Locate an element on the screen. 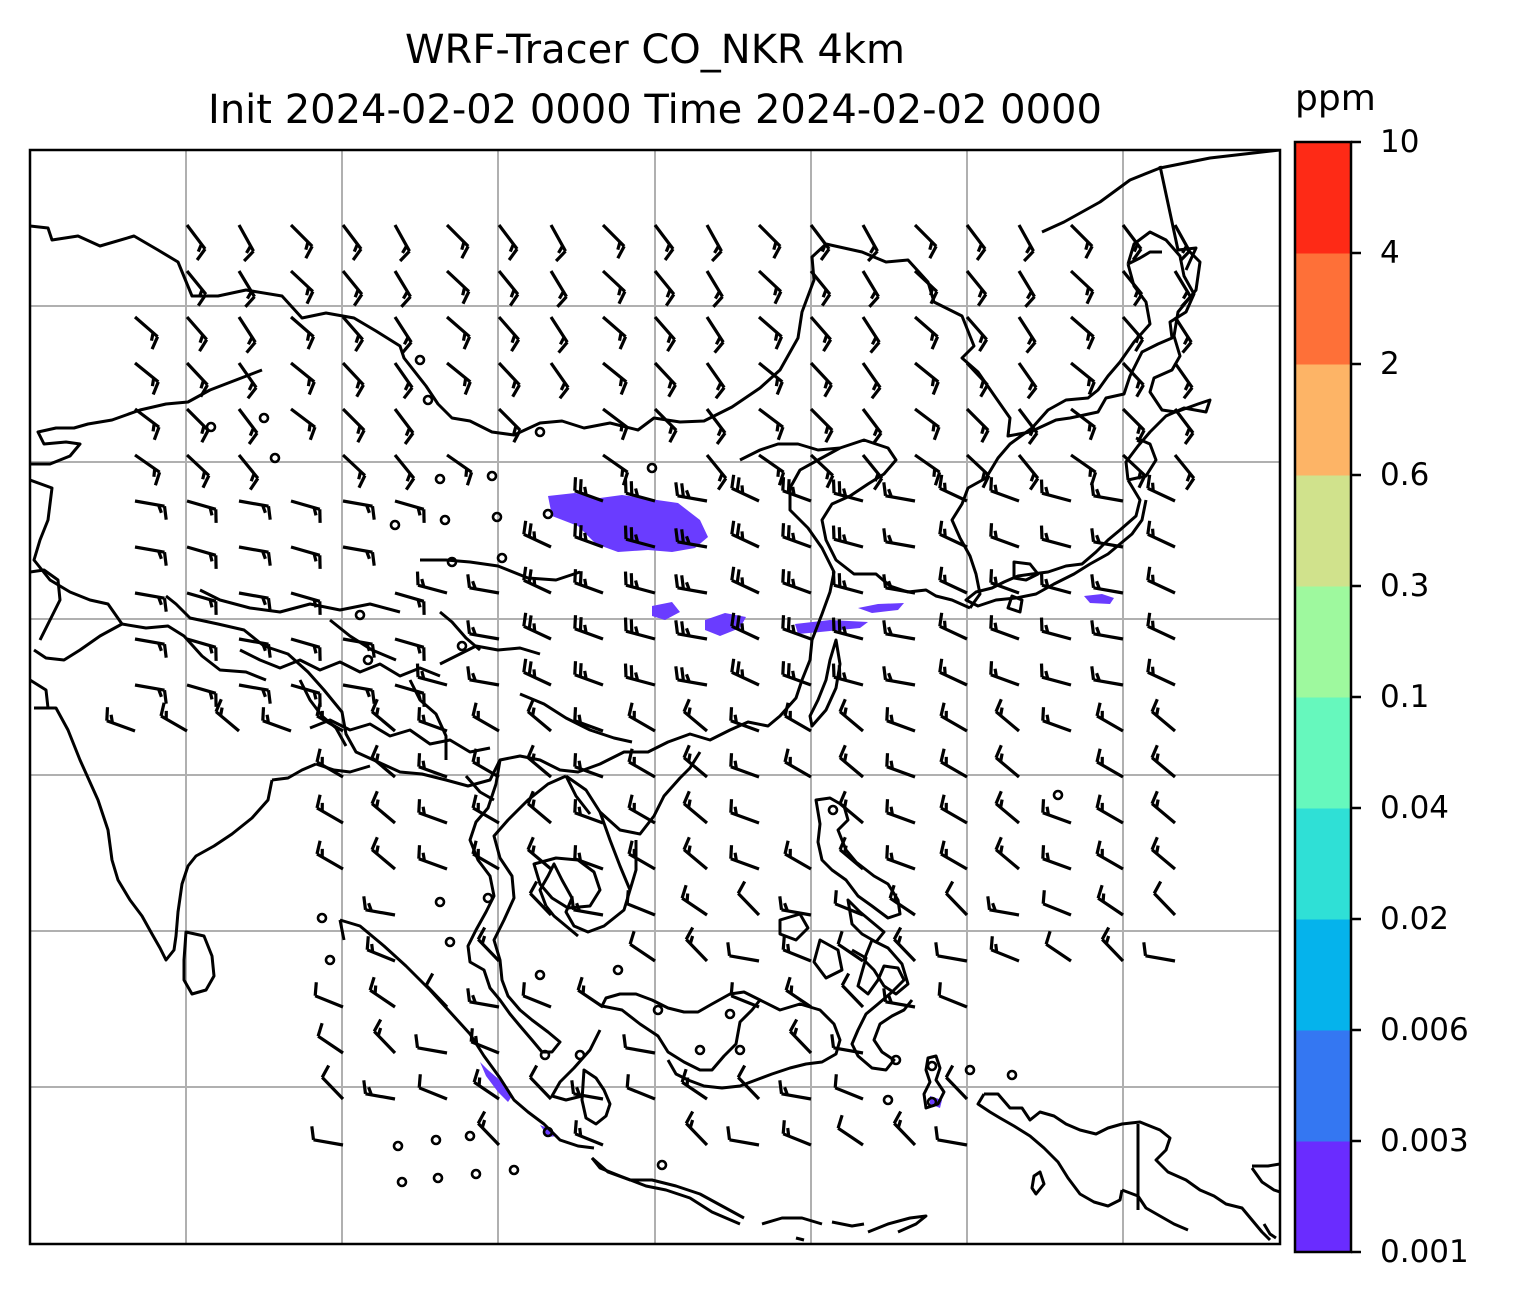 The width and height of the screenshot is (1528, 1306). plume-sumatra is located at coordinates (496, 1082).